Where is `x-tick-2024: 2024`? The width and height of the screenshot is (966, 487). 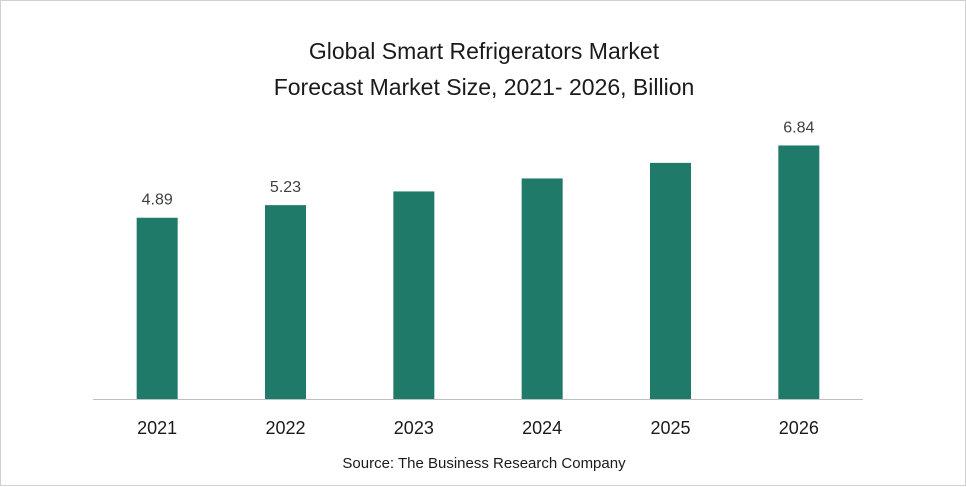
x-tick-2024: 2024 is located at coordinates (542, 428).